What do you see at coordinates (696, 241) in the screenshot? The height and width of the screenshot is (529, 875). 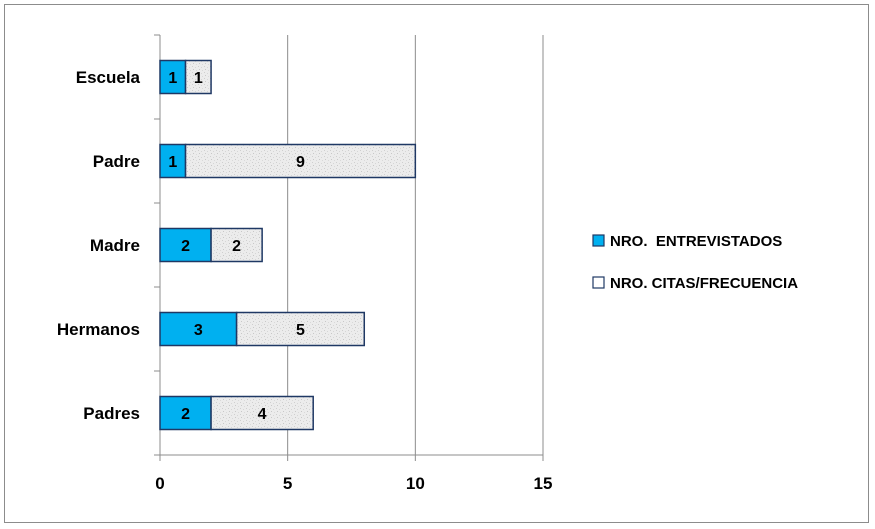 I see `legend-label: NRO. ENTREVISTADOS` at bounding box center [696, 241].